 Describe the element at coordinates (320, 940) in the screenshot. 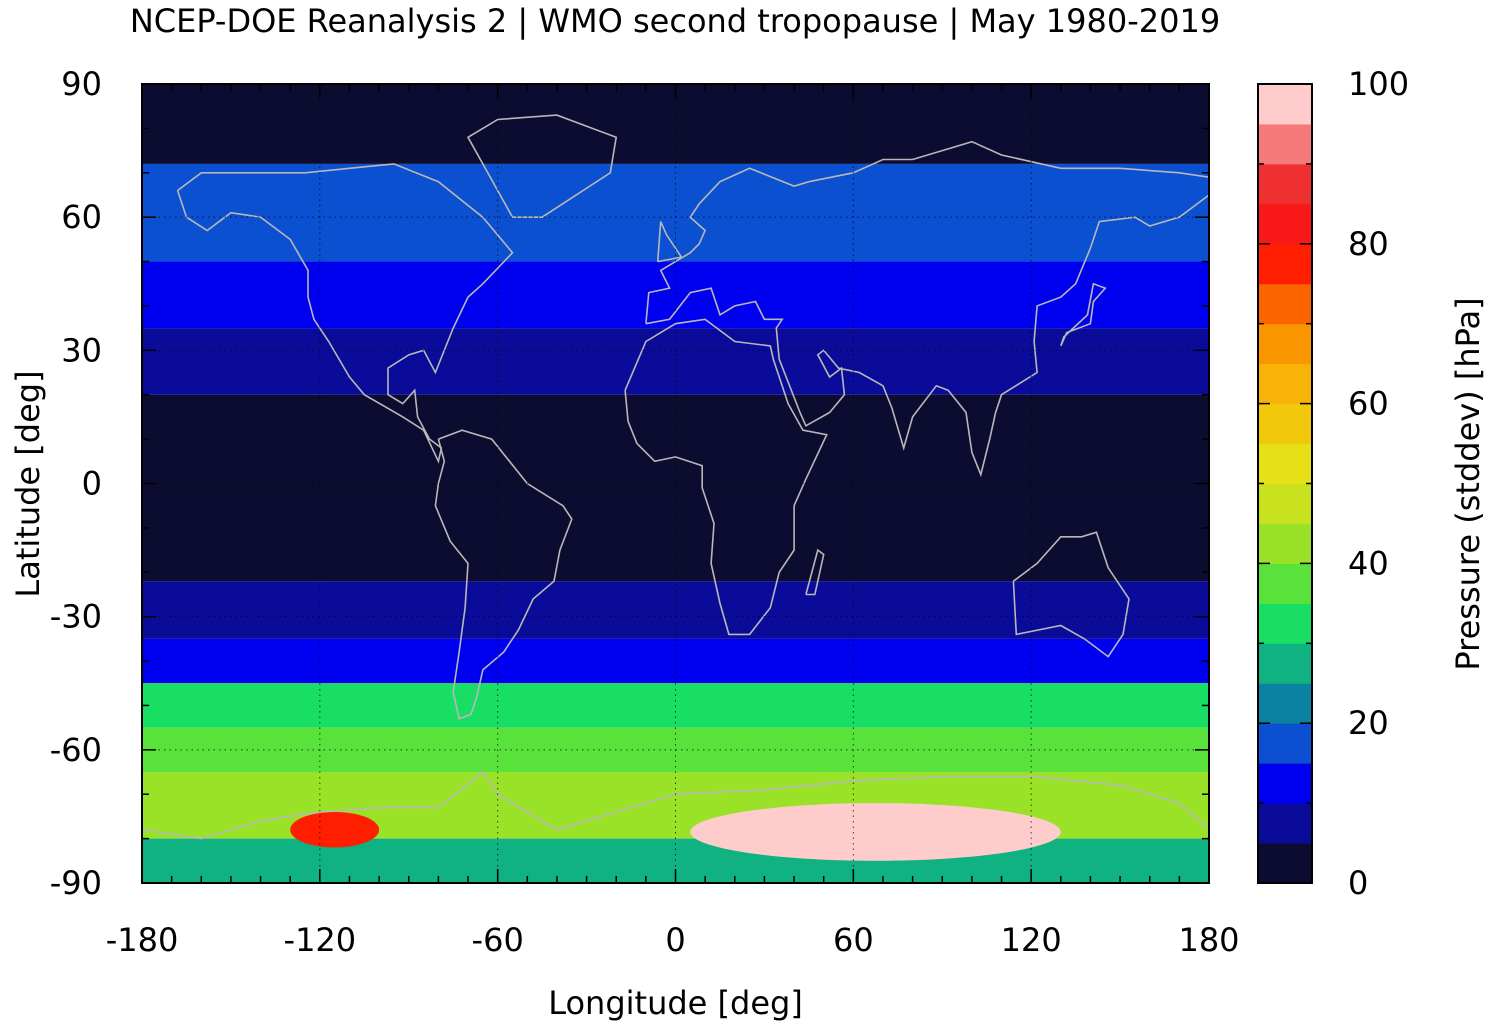

I see `x-tick-label: -120` at that location.